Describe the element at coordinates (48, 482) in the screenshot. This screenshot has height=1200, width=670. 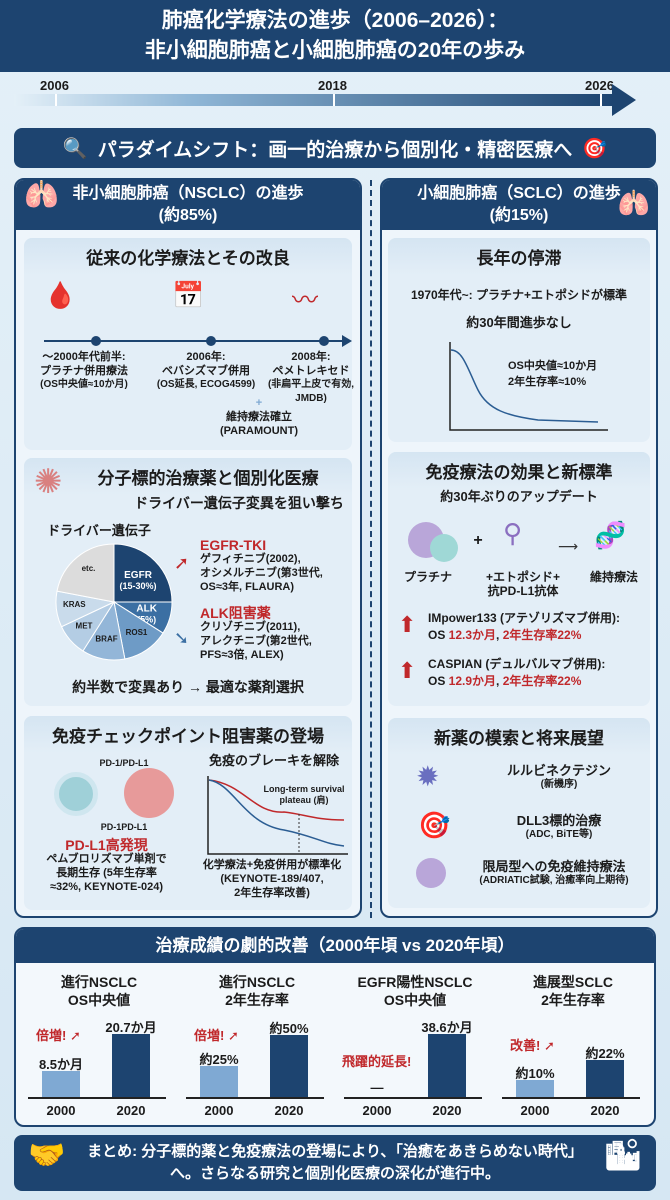
I see `cancer-cell-icon: ✺` at that location.